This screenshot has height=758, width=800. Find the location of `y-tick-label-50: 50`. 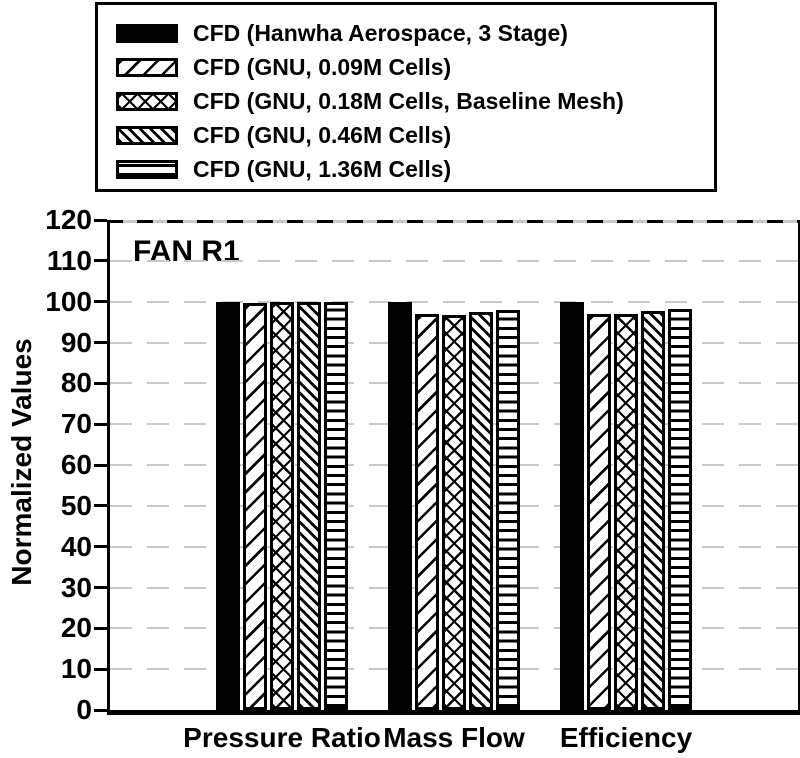

y-tick-label-50: 50 is located at coordinates (76, 505).